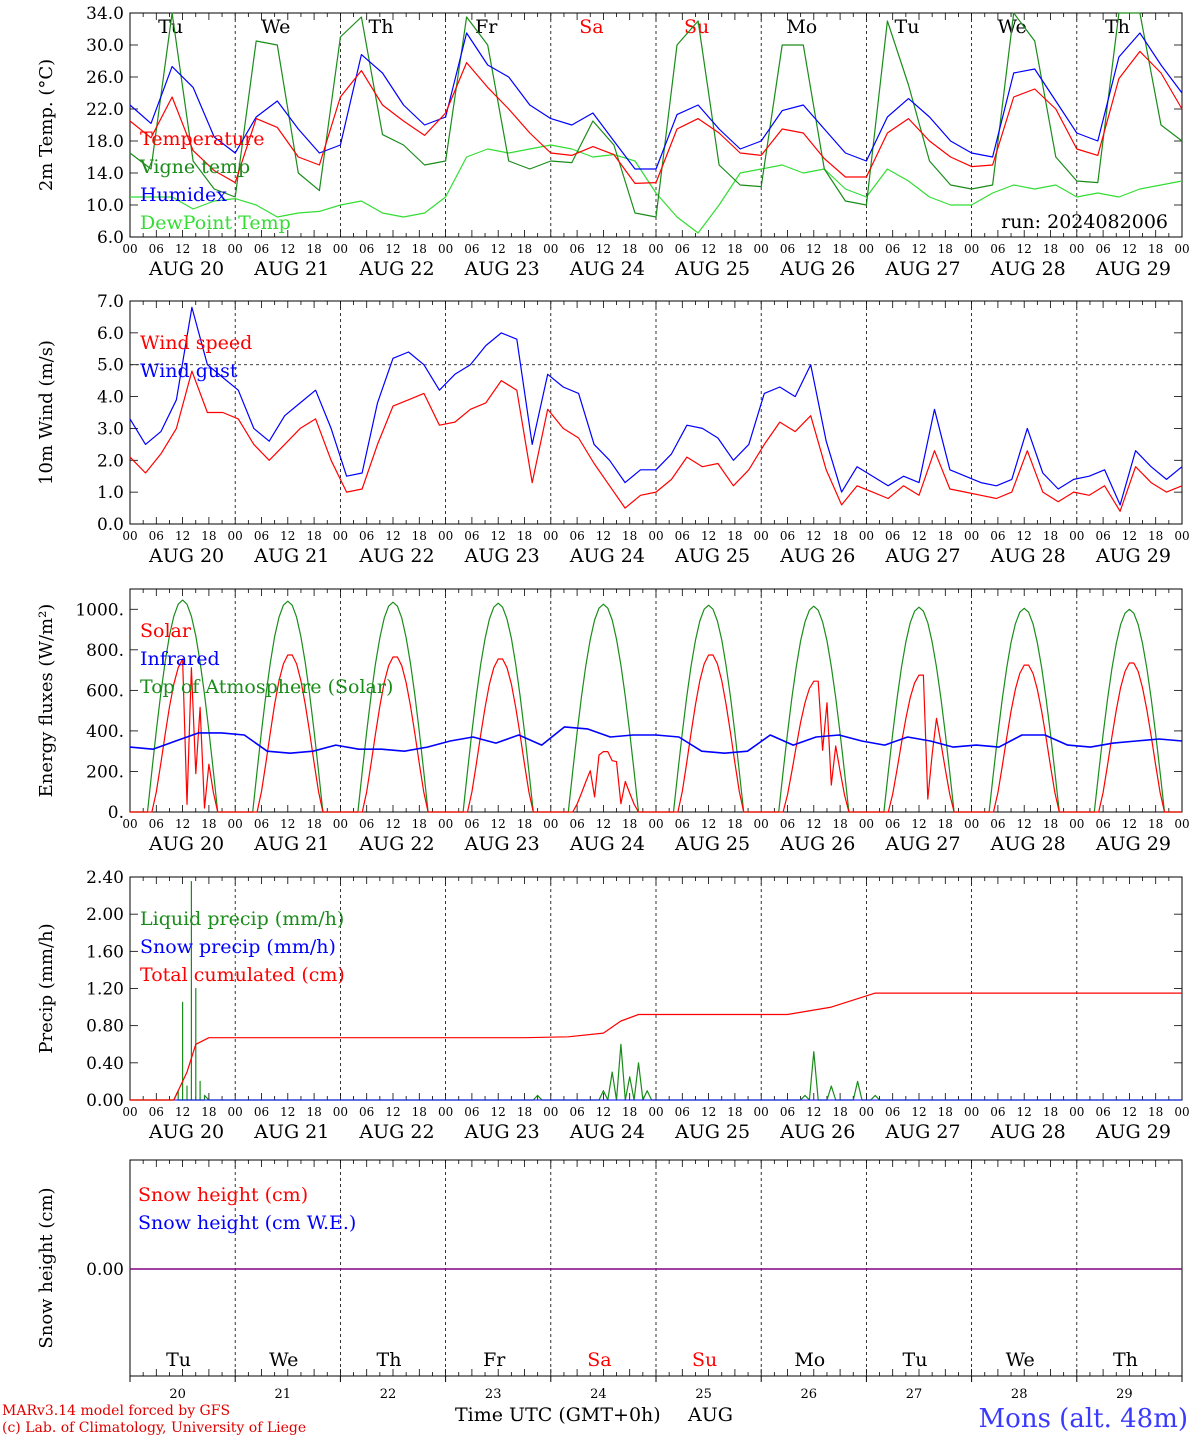 The height and width of the screenshot is (1440, 1194). Describe the element at coordinates (110, 525) in the screenshot. I see `y-tick-label: 0.0` at that location.